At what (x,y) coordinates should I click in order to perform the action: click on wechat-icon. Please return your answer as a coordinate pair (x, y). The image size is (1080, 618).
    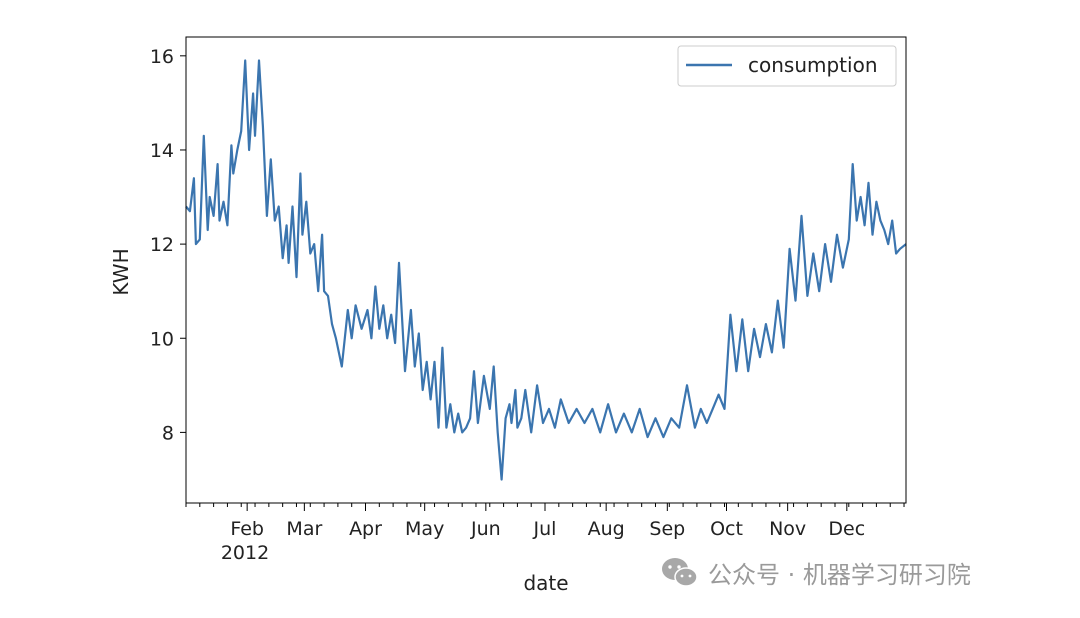
    Looking at the image, I should click on (680, 572).